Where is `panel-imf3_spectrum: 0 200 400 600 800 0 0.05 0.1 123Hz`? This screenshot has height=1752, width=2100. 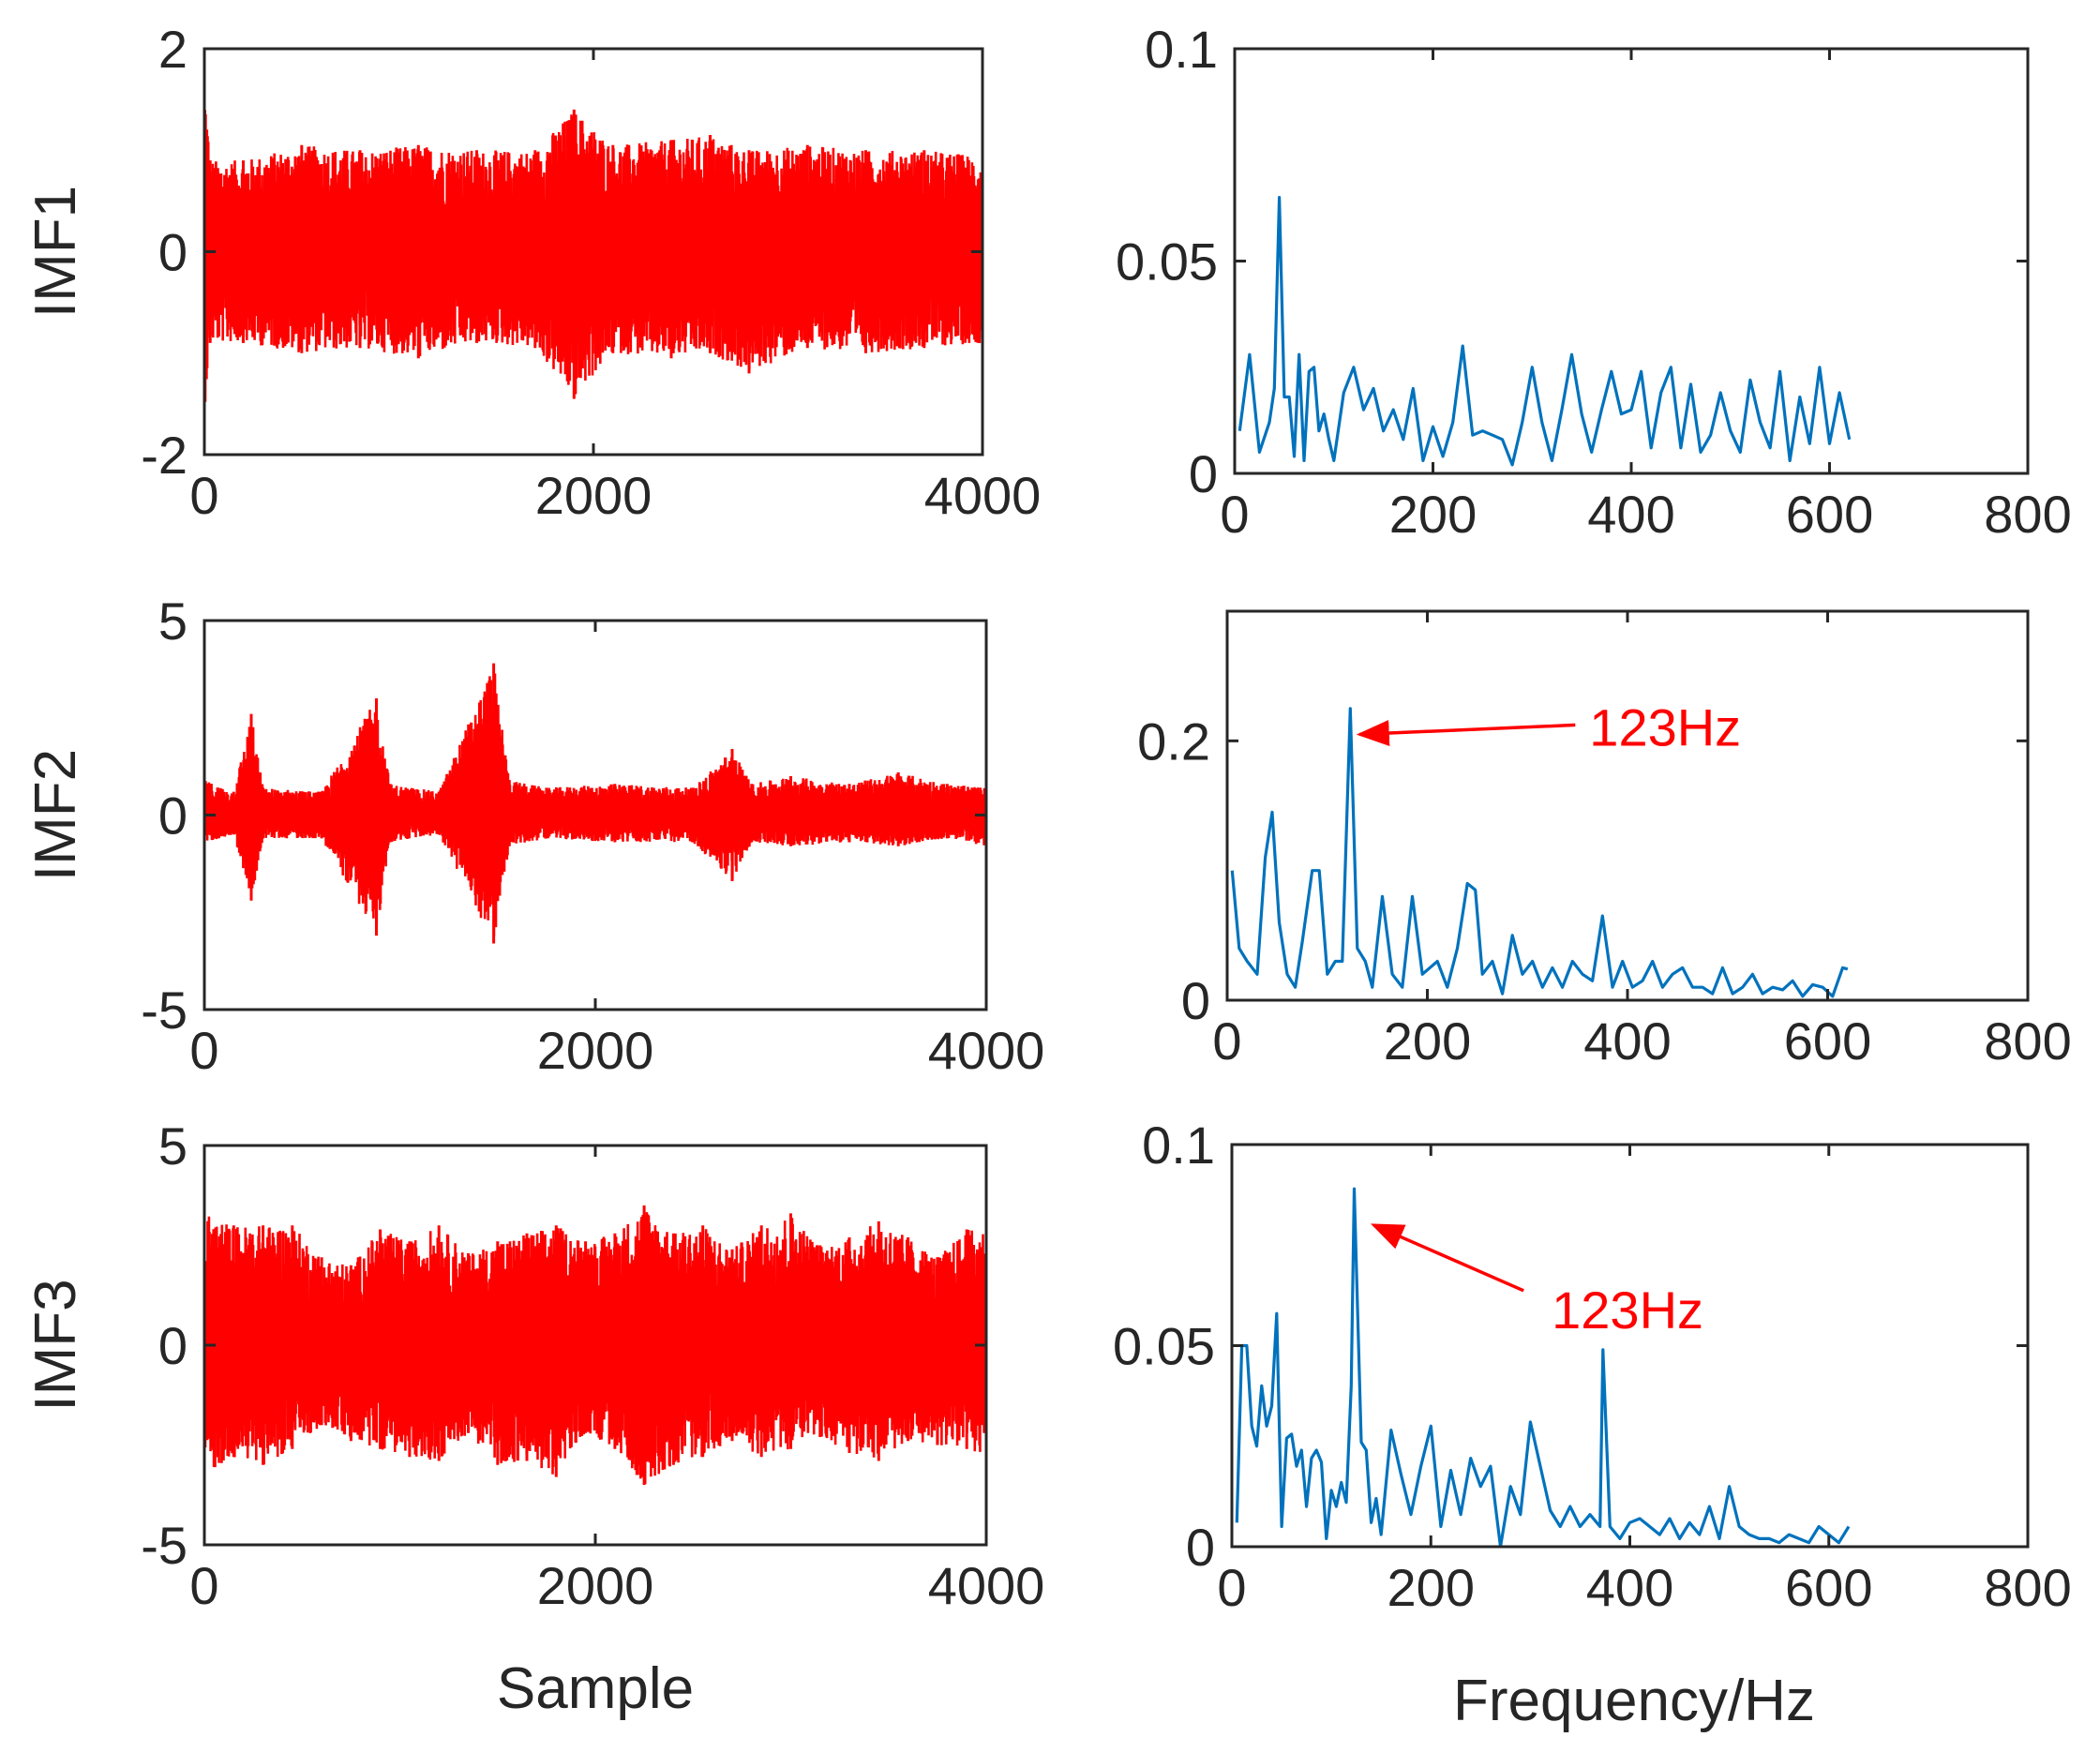
panel-imf3_spectrum: 0 200 400 600 800 0 0.05 0.1 123Hz is located at coordinates (1592, 1367).